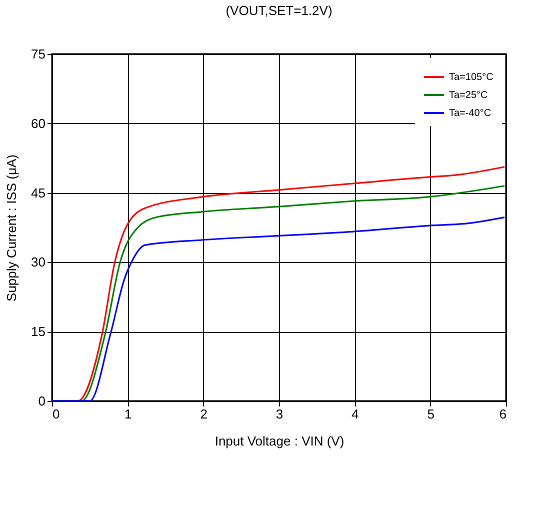 The height and width of the screenshot is (511, 556). I want to click on y-tick-label: 0, so click(42, 401).